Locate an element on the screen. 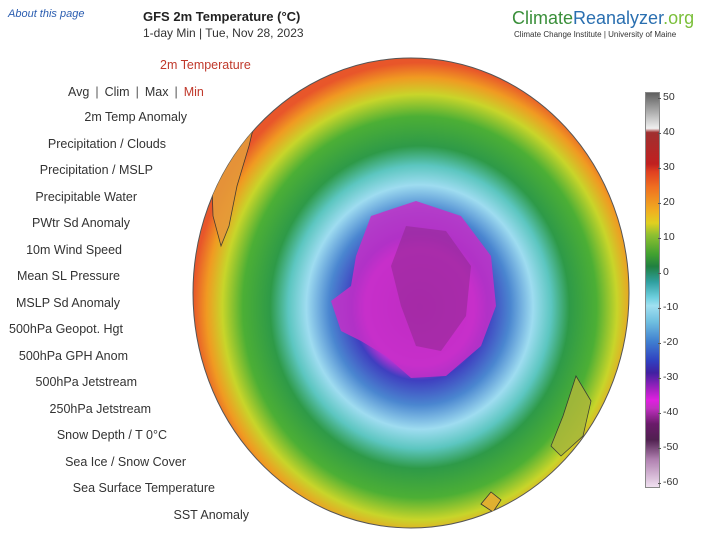 The height and width of the screenshot is (535, 720). colorbar-tick-label: -10 is located at coordinates (671, 307).